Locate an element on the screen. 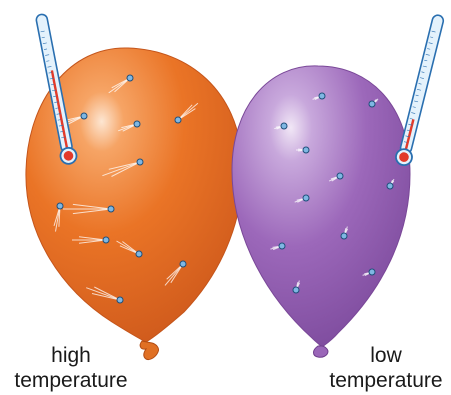 The height and width of the screenshot is (395, 451). cold-particles is located at coordinates (332, 193).